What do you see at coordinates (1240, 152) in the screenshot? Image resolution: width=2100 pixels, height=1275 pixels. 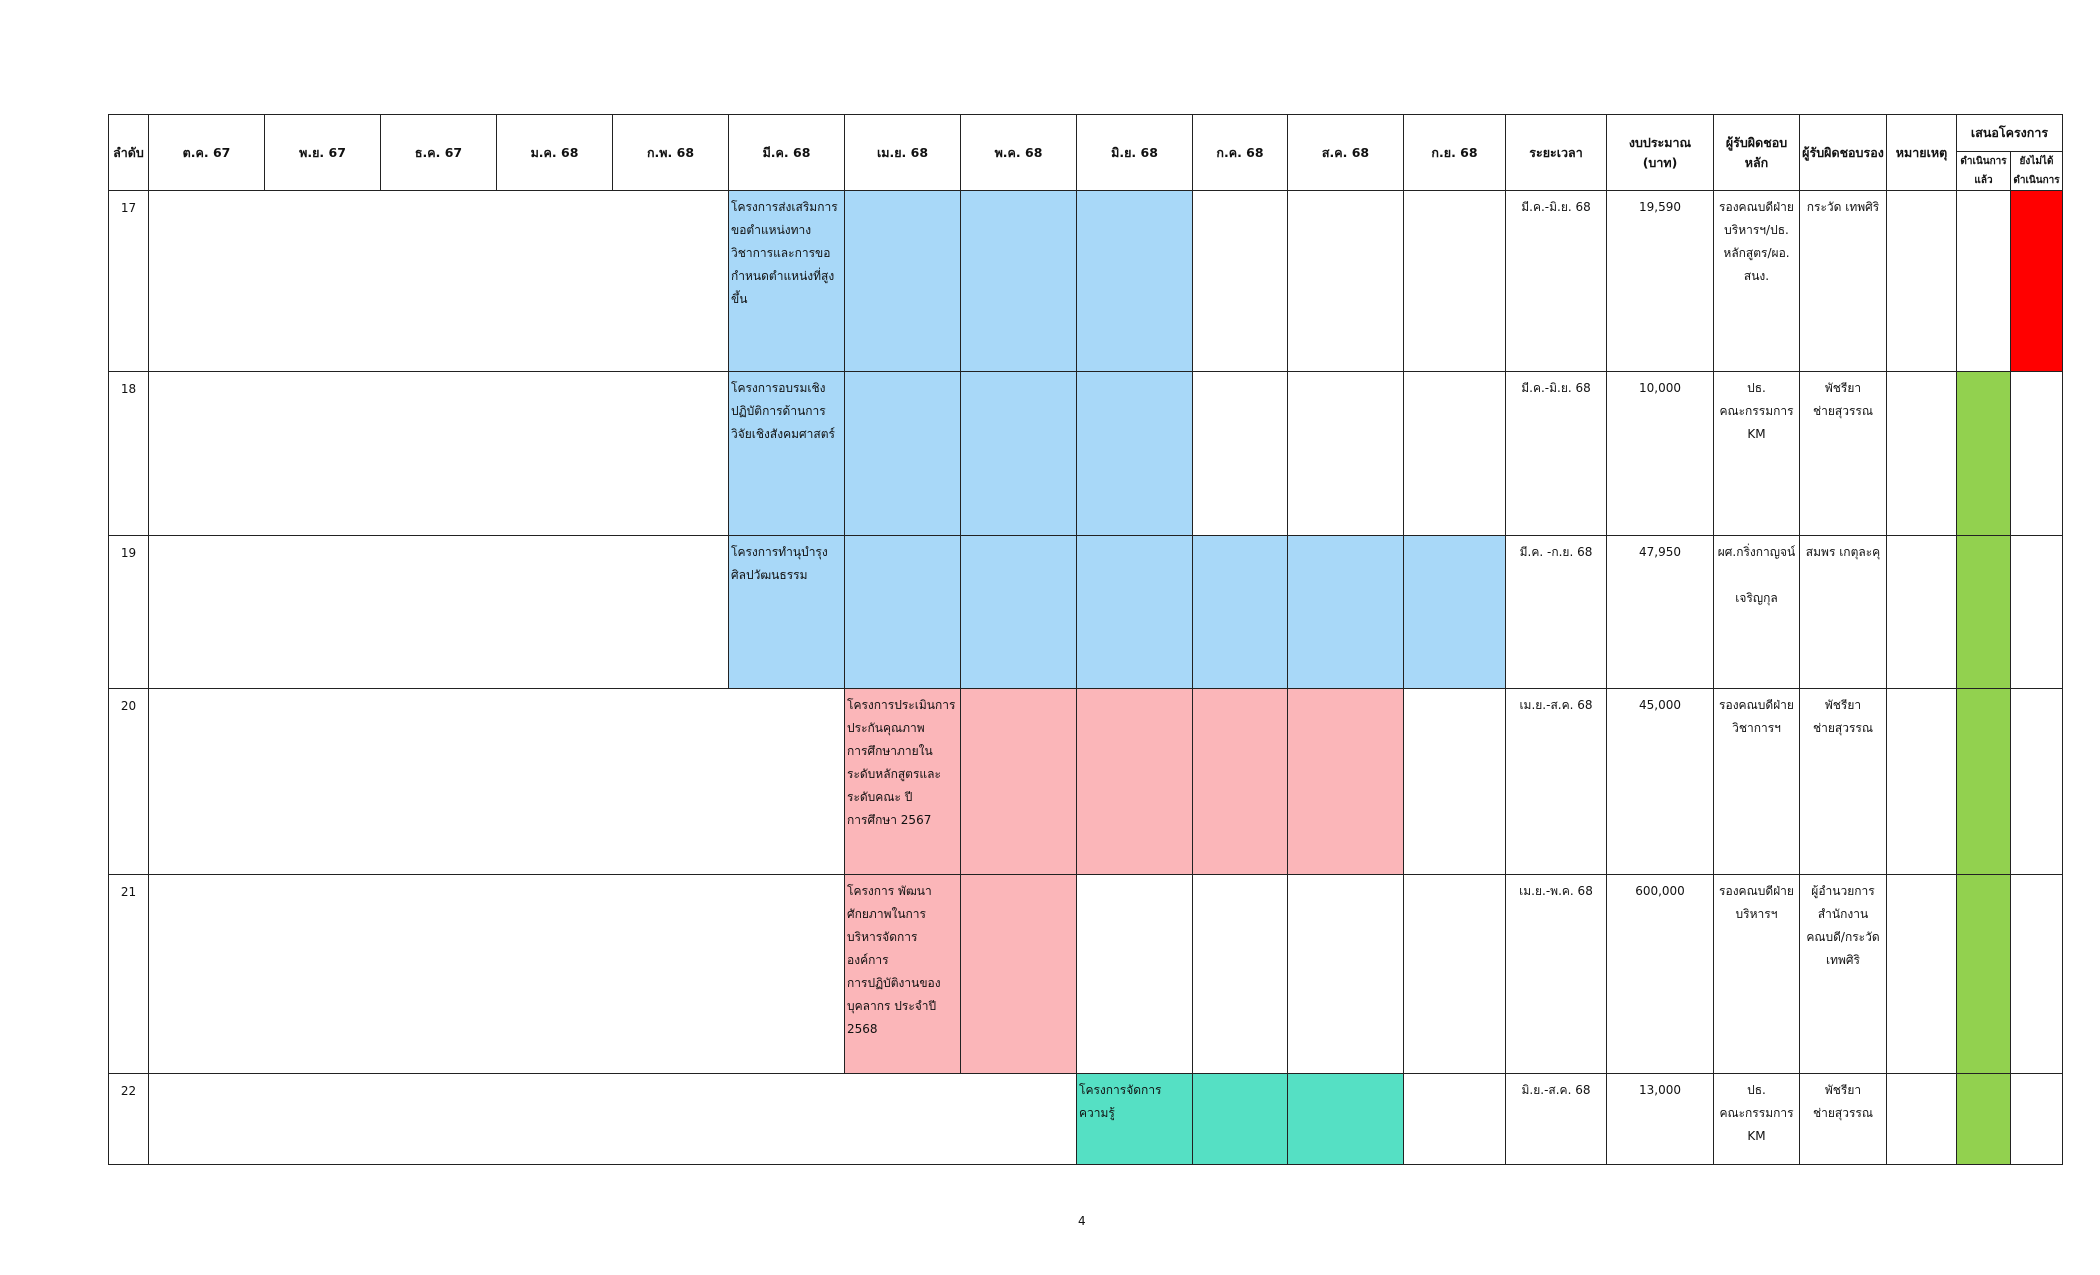 I see `header-month: ก.ค. 68` at bounding box center [1240, 152].